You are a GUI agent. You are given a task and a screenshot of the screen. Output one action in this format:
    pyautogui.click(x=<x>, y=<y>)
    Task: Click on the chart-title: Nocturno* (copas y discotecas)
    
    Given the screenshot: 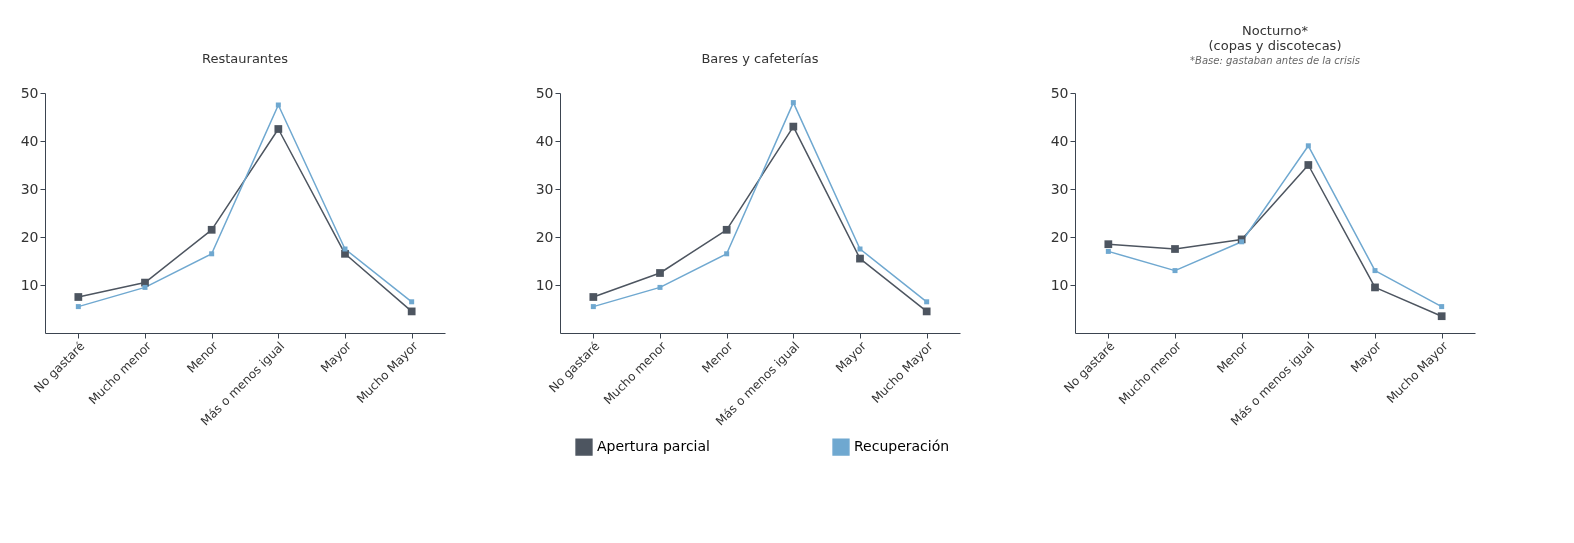 What is the action you would take?
    pyautogui.click(x=1275, y=38)
    